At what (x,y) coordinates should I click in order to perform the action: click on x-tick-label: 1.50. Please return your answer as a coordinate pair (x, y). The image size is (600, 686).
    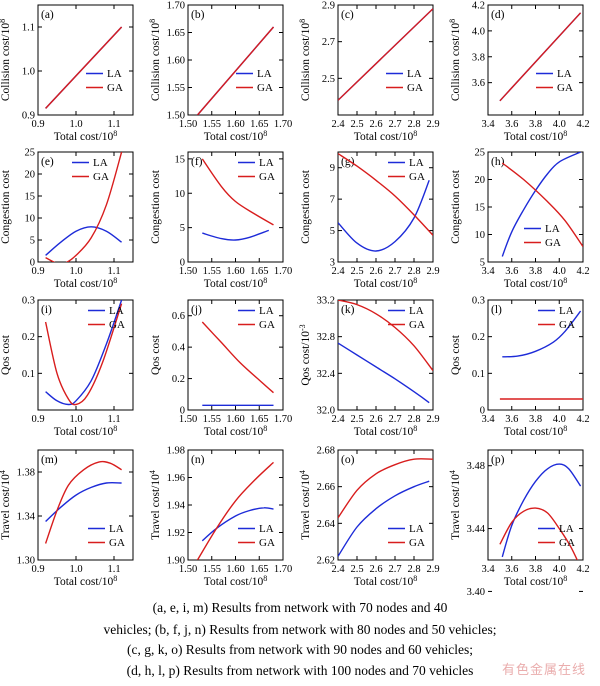
    Looking at the image, I should click on (188, 271).